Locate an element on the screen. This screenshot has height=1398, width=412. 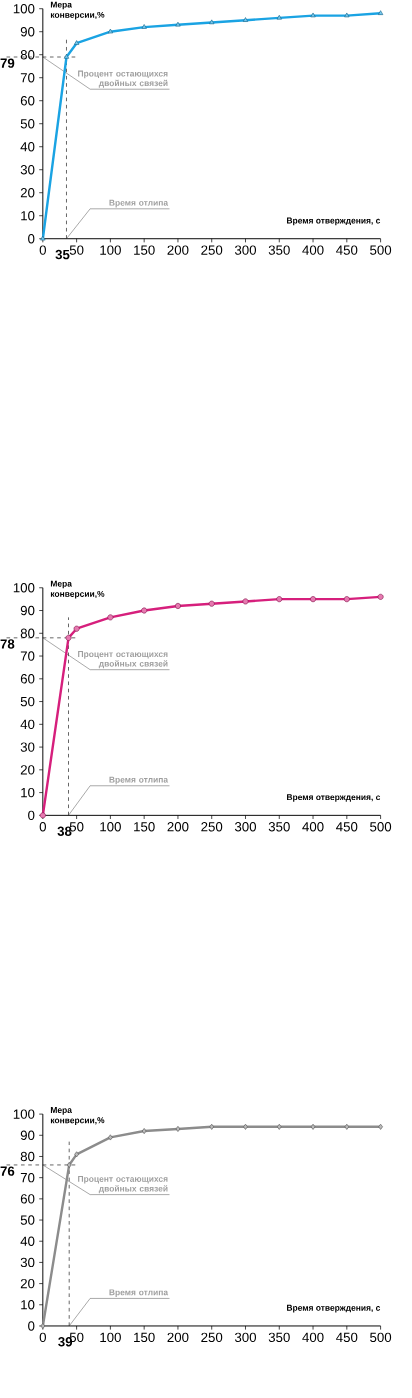
line-series is located at coordinates (213, 125).